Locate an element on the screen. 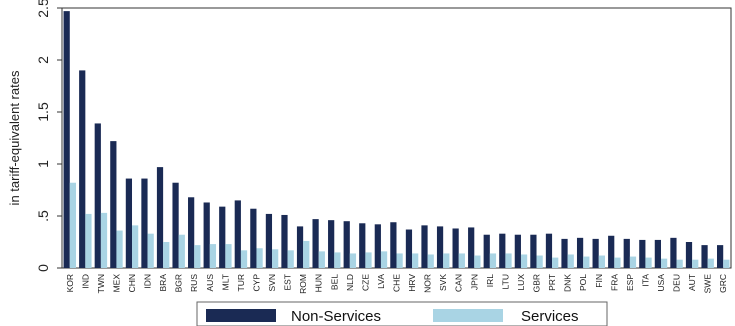  x-tick-label: POL is located at coordinates (583, 282).